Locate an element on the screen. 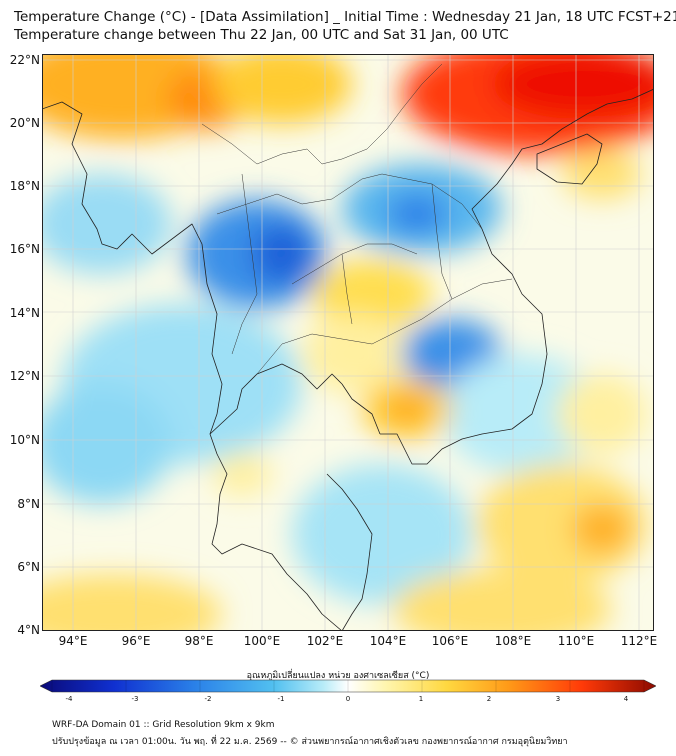  colorbar-tick: 2 is located at coordinates (489, 699).